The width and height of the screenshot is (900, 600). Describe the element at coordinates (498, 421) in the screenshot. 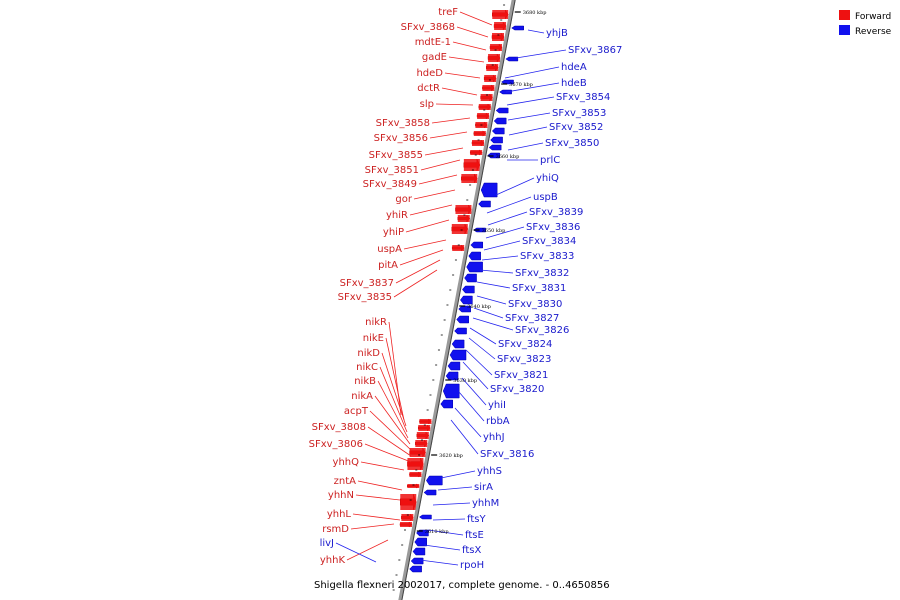

I see `reverse-gene-label: rbbA` at that location.